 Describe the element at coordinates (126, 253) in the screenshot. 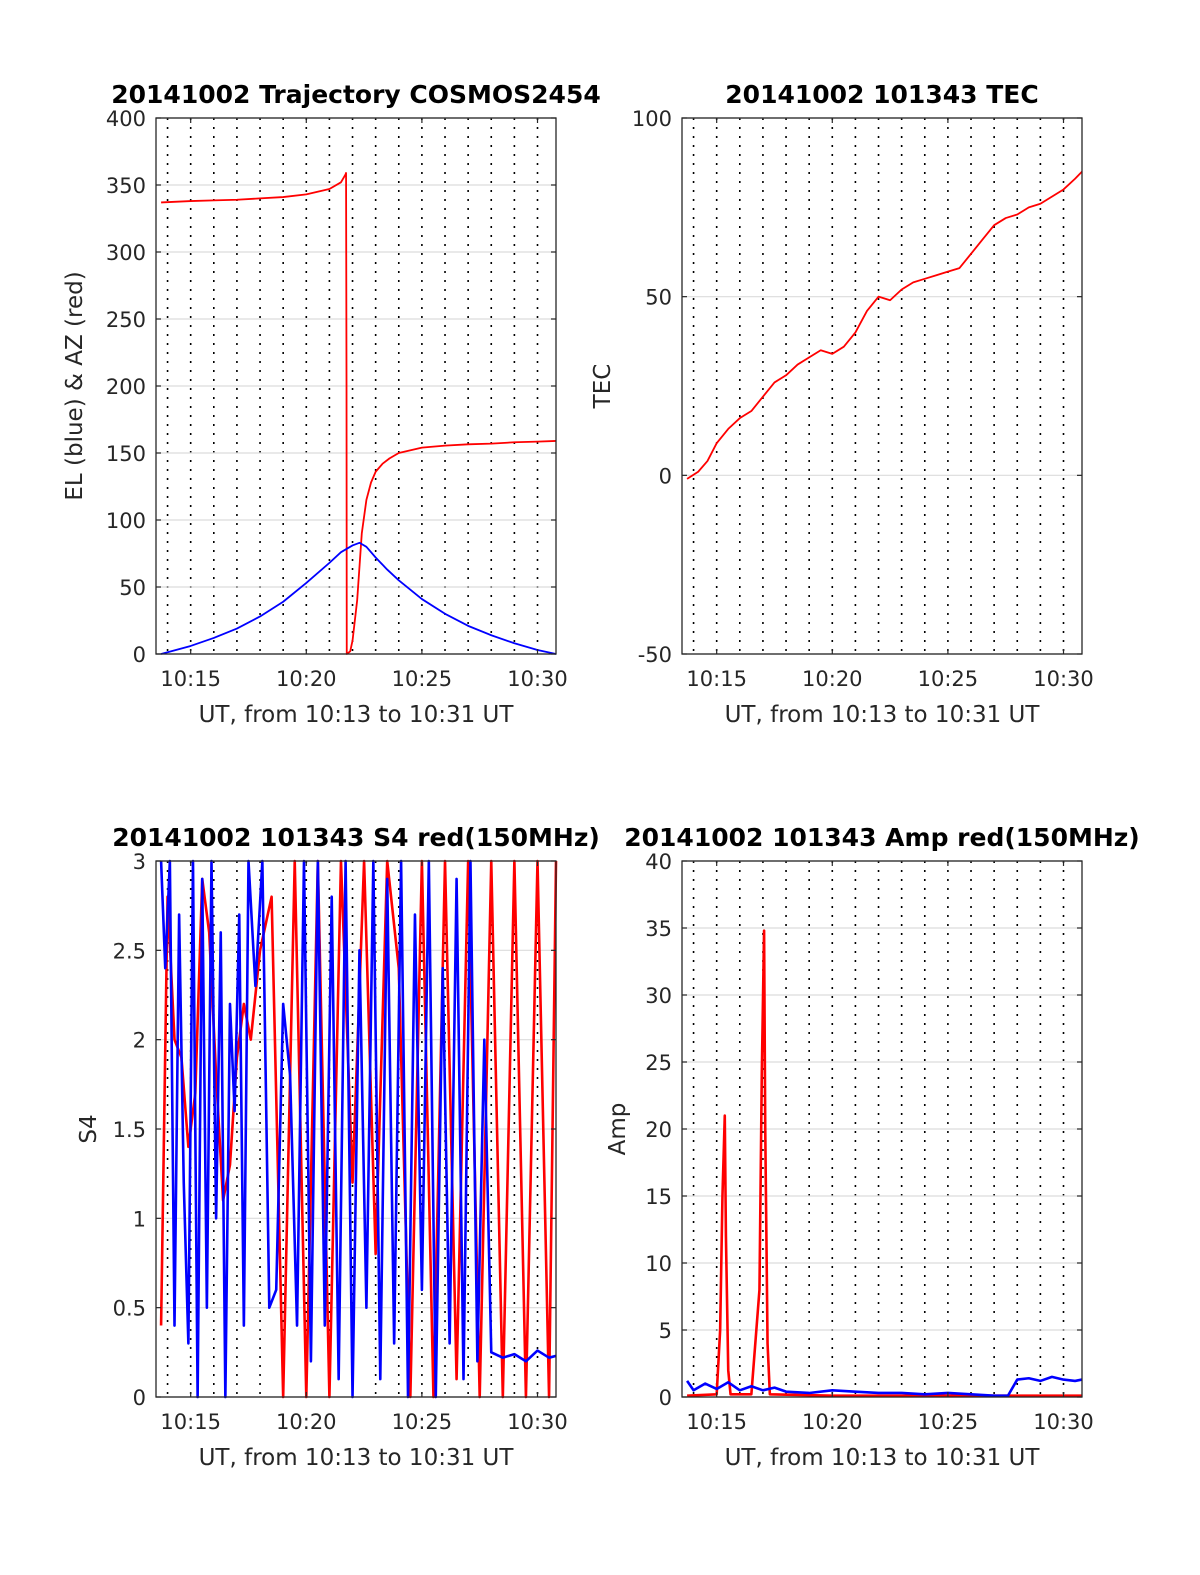

I see `y-tick-label: 300` at that location.